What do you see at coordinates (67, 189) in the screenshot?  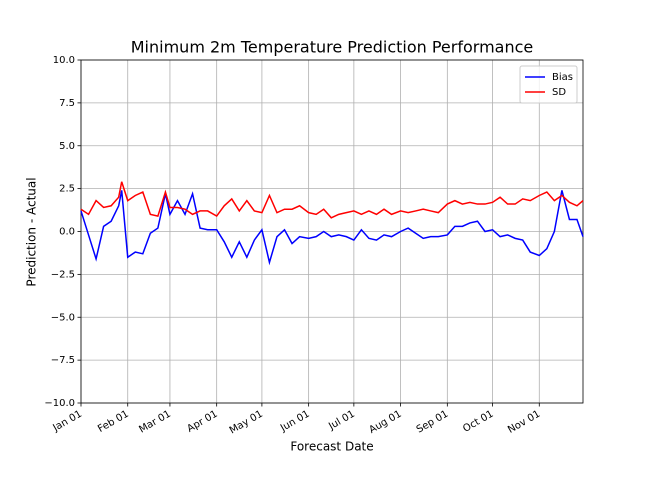 I see `y-tick-label: 2.5` at bounding box center [67, 189].